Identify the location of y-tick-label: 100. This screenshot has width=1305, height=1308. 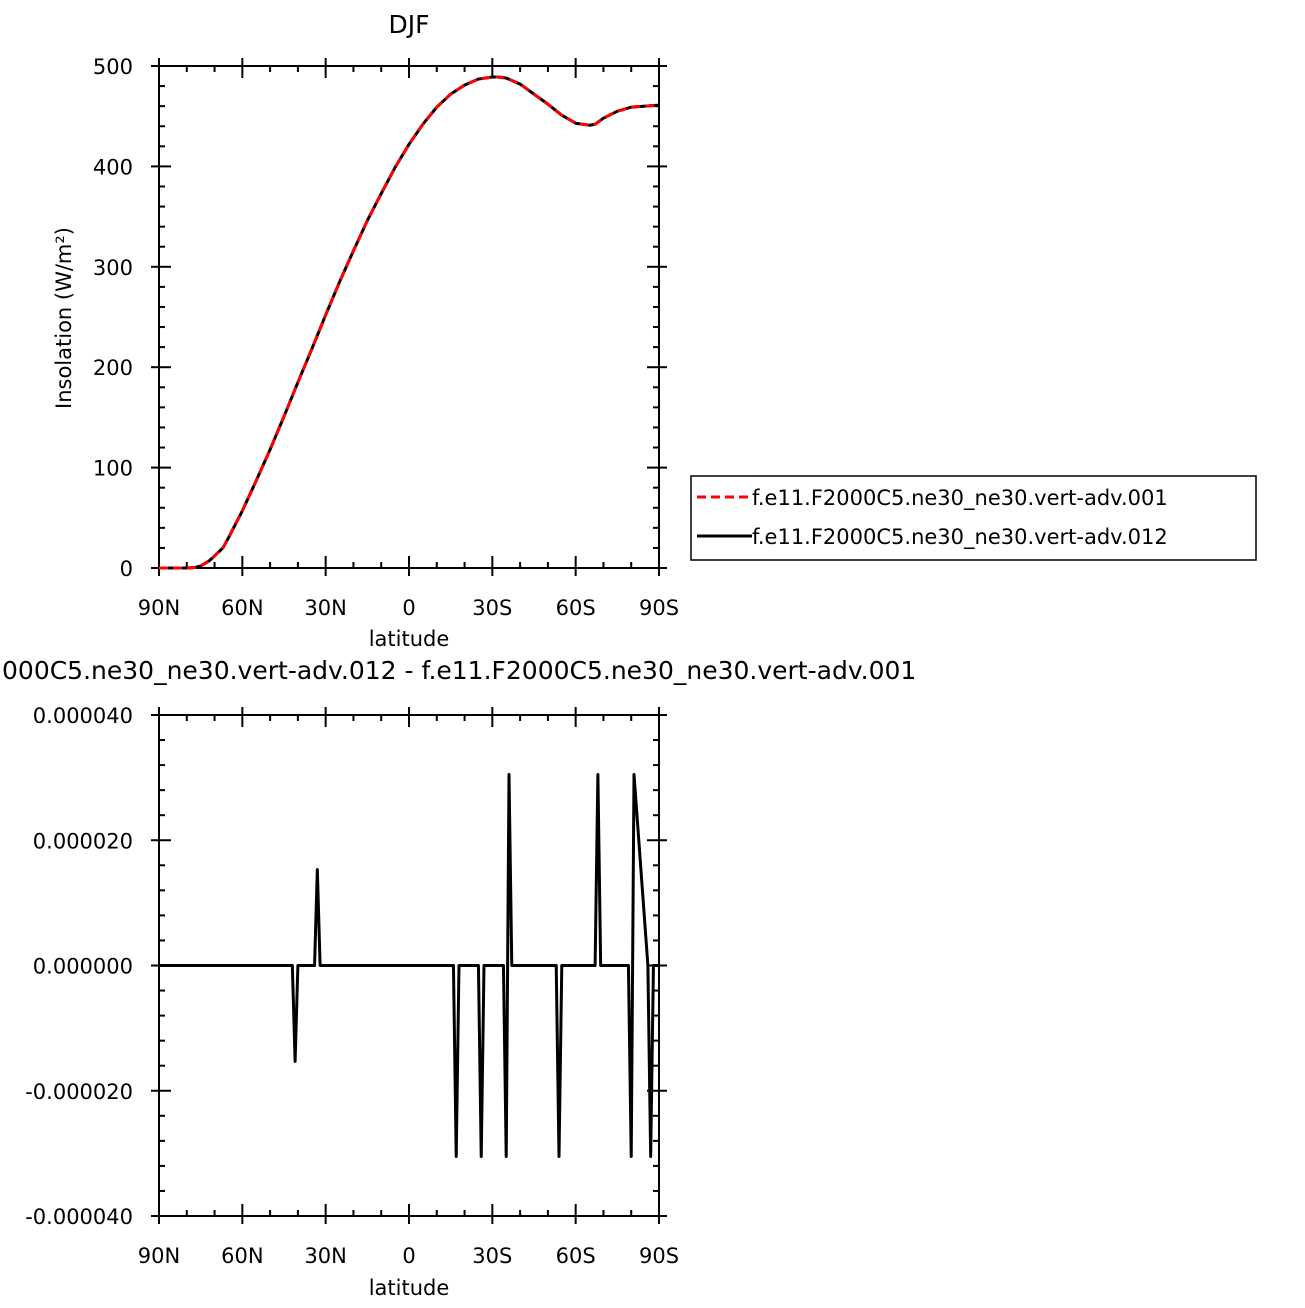
(113, 469).